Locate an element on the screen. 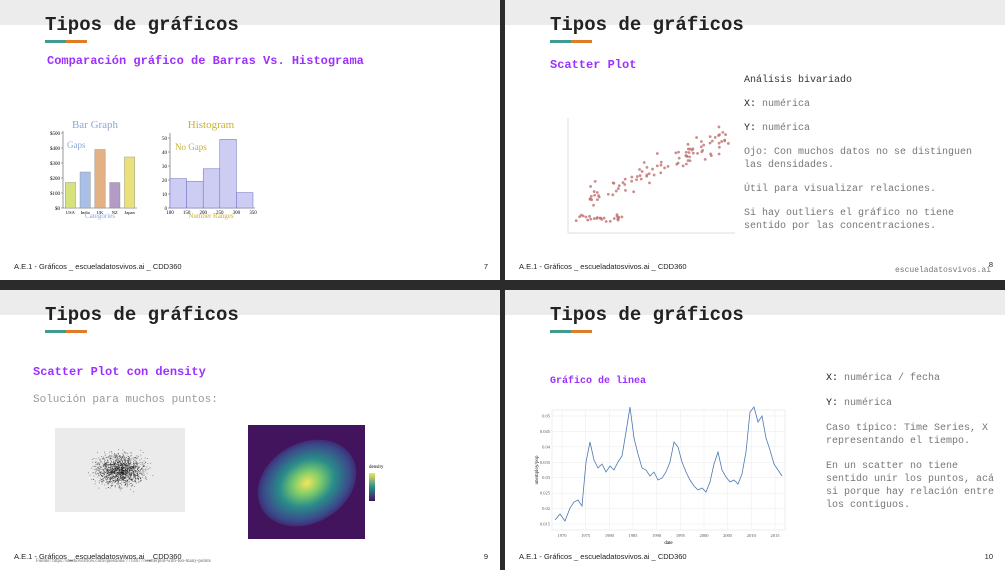 This screenshot has height=570, width=1005. title-rule is located at coordinates (571, 41).